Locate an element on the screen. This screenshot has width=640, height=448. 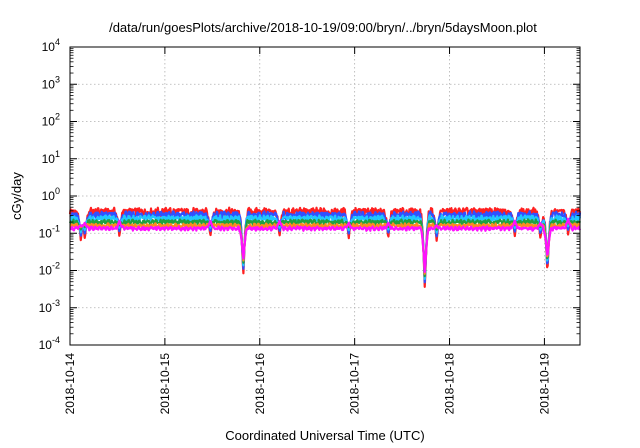
y-tick-label: 10⁰ is located at coordinates (51, 194).